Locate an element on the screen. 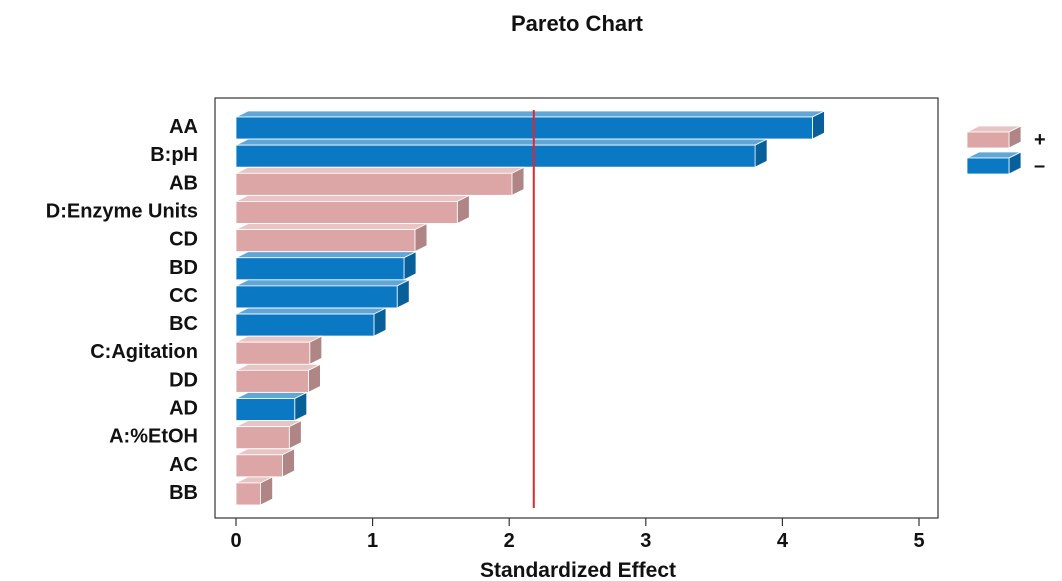 This screenshot has width=1062, height=581. category-label: AD is located at coordinates (183, 409).